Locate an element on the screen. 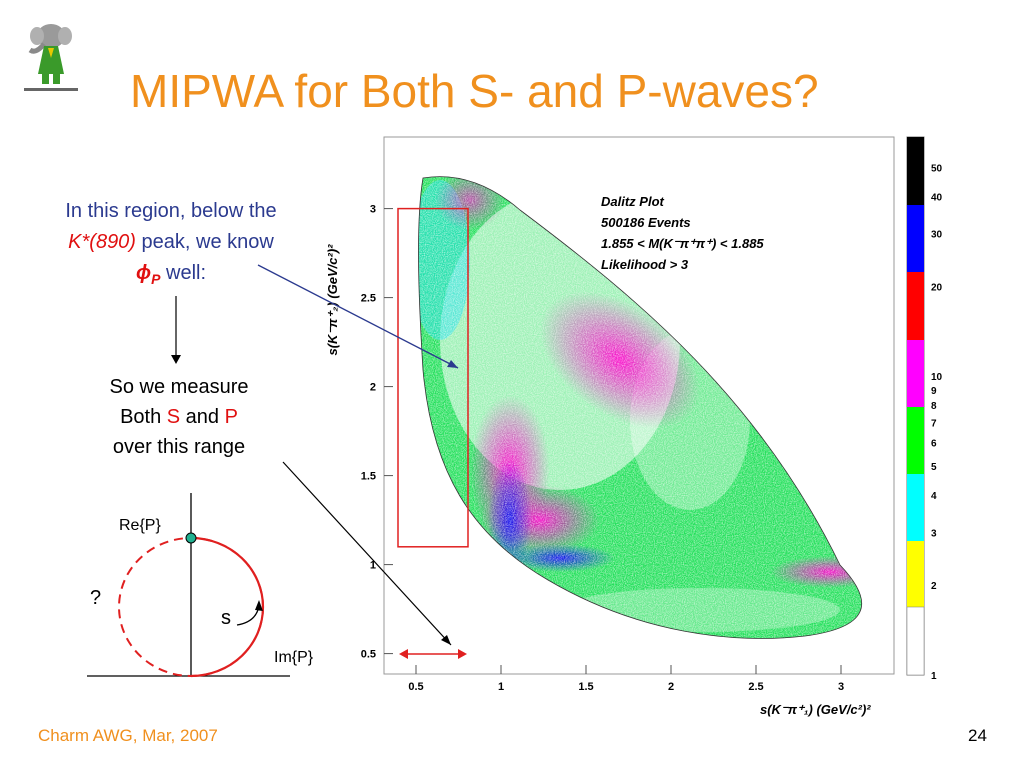 The height and width of the screenshot is (768, 1024). annotation-likelihood: Likelihood > 3 is located at coordinates (645, 264).